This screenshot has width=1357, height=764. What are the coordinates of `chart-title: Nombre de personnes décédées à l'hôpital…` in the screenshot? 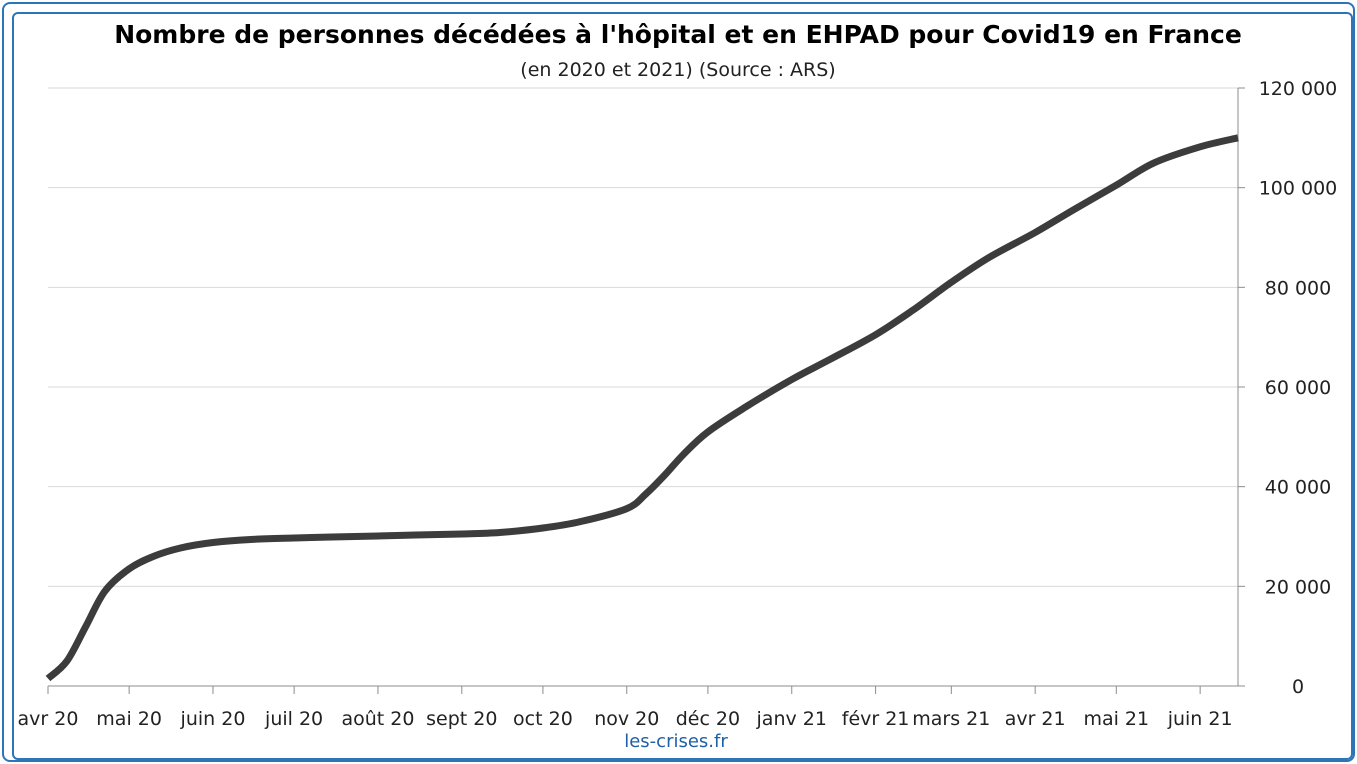 It's located at (678, 34).